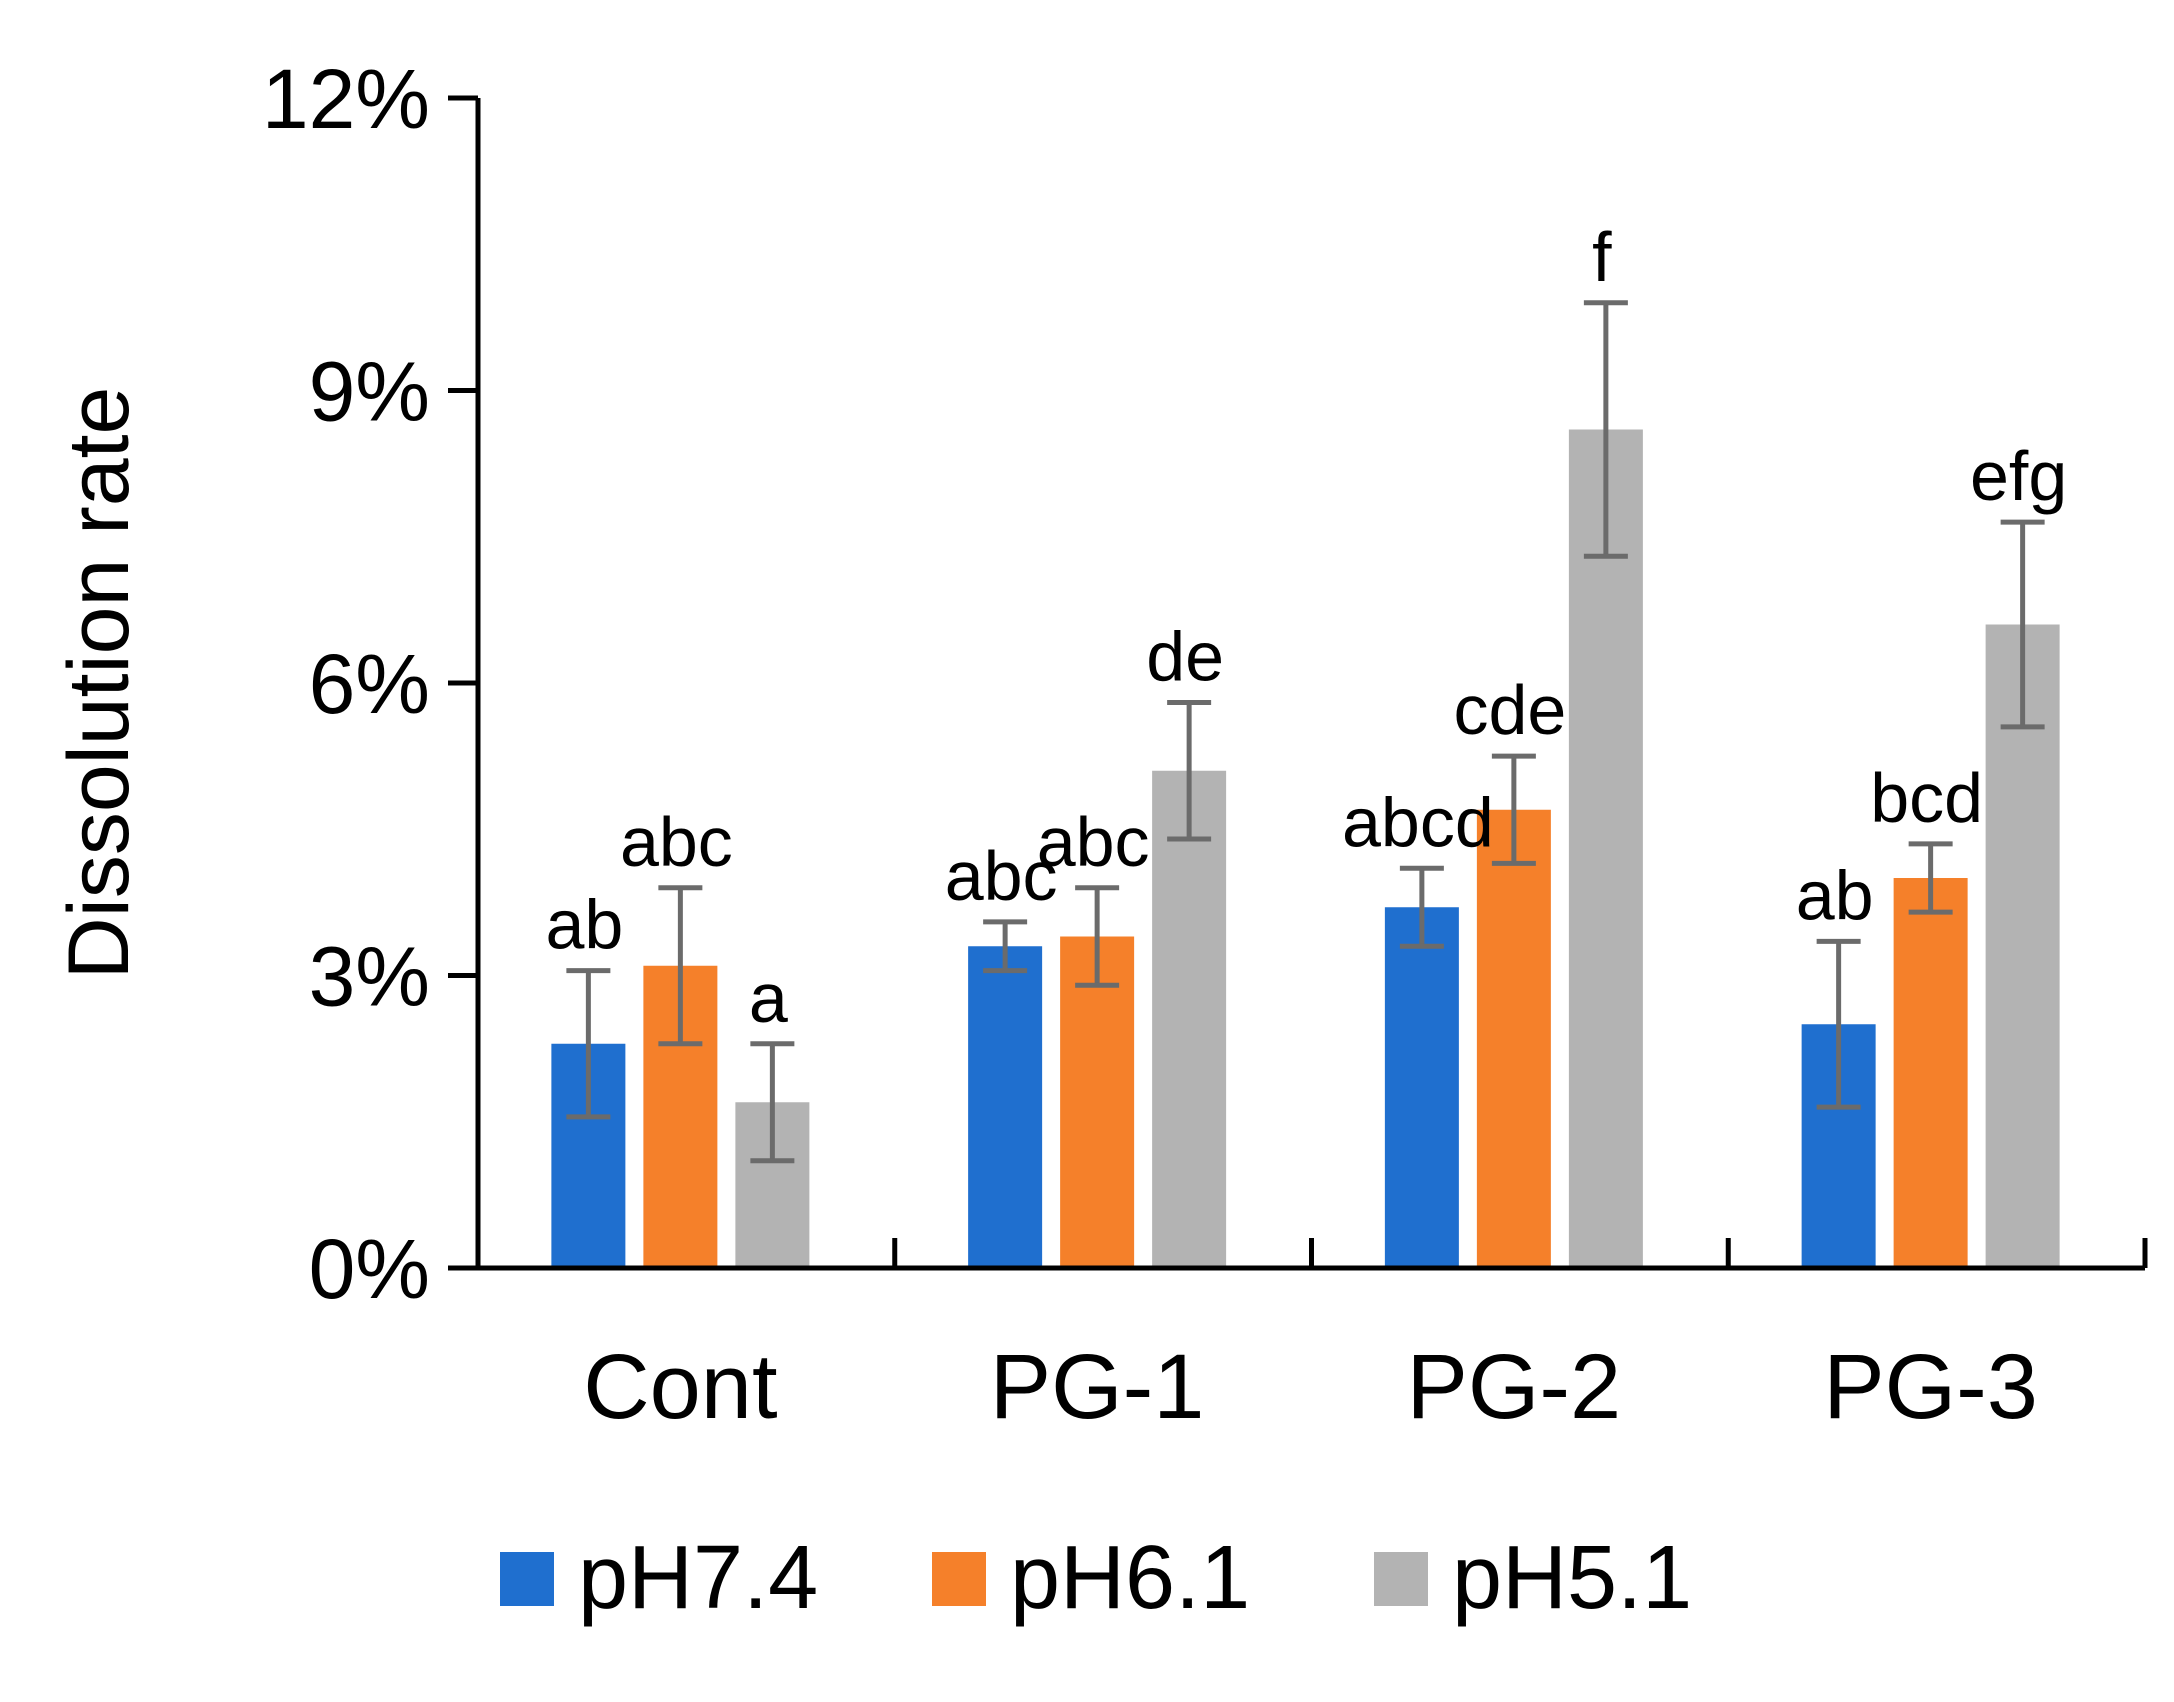 The width and height of the screenshot is (2174, 1702). Describe the element at coordinates (2018, 476) in the screenshot. I see `significance-label: efg` at that location.